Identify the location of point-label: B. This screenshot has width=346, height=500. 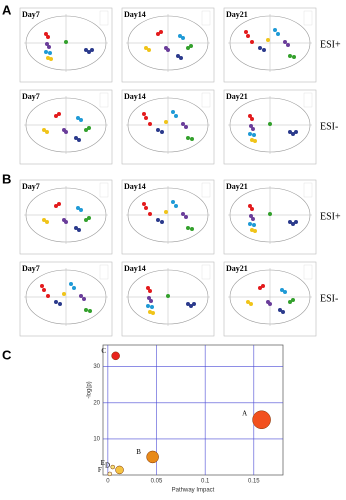
(138, 452).